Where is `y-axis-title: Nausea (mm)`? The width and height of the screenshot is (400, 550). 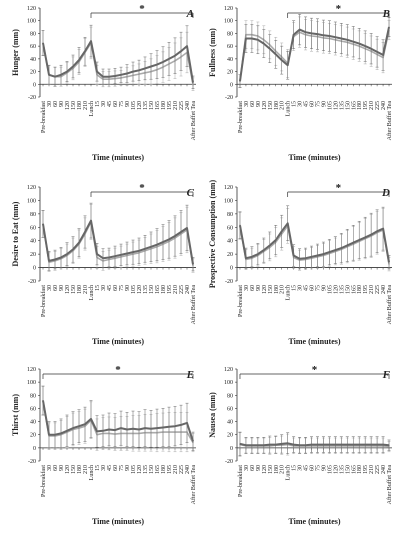 y-axis-title: Nausea (mm) is located at coordinates (212, 415).